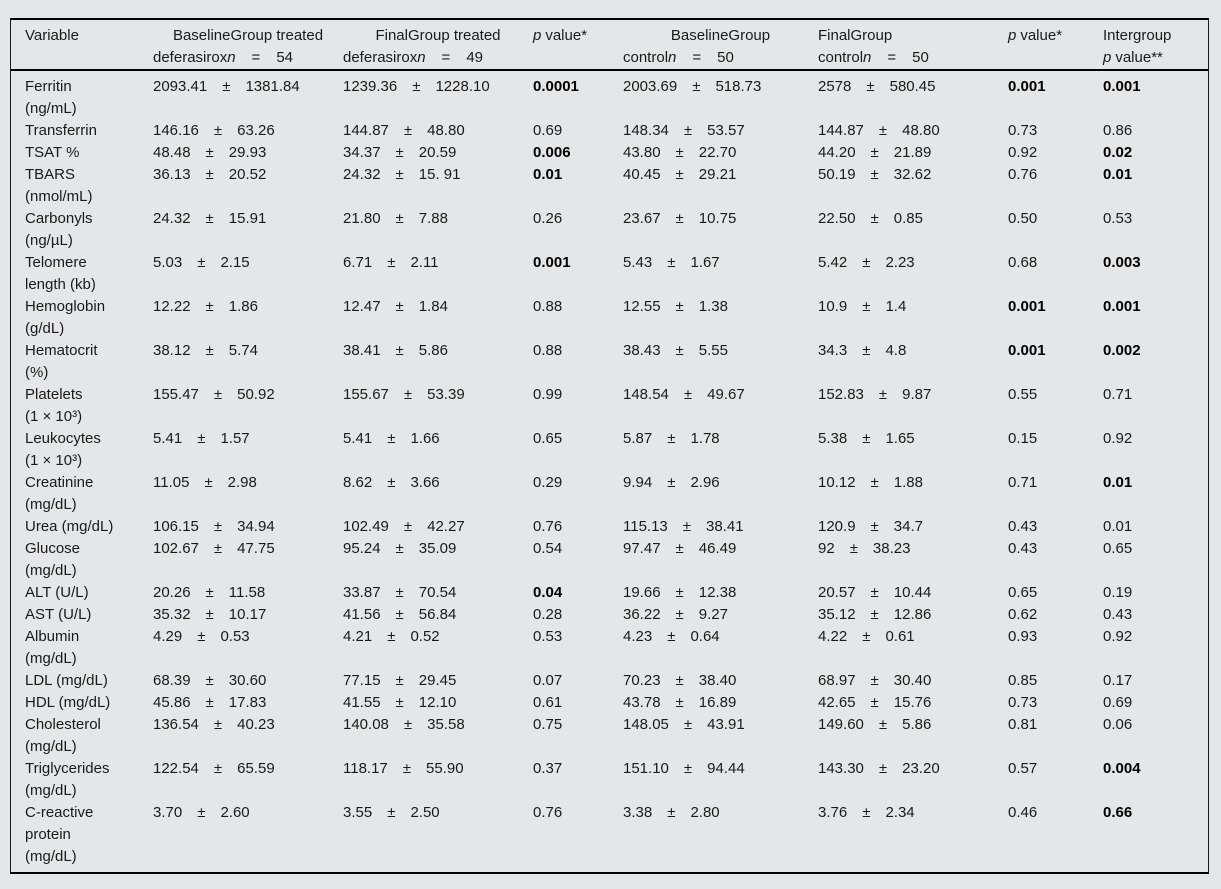 The image size is (1221, 889). I want to click on final-control-cell: 22.50 ±0.85, so click(913, 230).